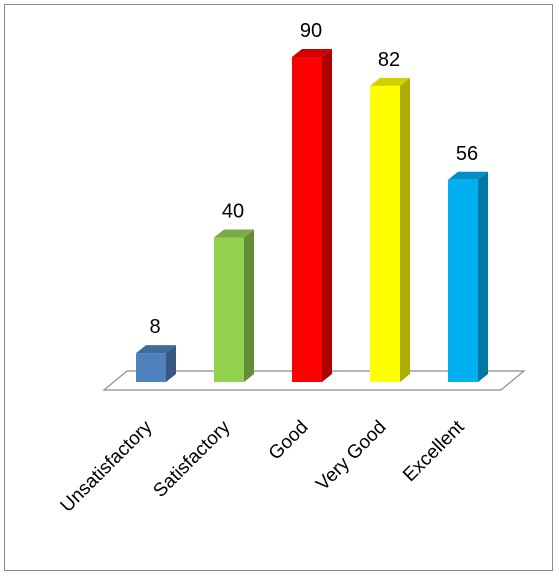 Image resolution: width=559 pixels, height=577 pixels. I want to click on category-tick-label: Excellent, so click(434, 451).